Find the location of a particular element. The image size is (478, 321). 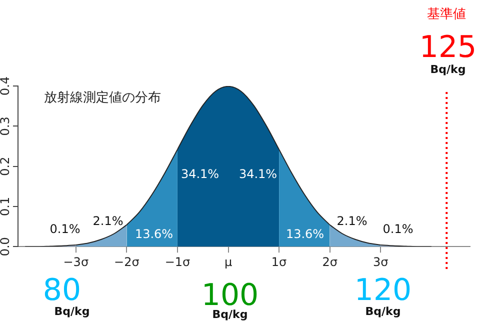

x-tick-label: 1σ is located at coordinates (279, 261).